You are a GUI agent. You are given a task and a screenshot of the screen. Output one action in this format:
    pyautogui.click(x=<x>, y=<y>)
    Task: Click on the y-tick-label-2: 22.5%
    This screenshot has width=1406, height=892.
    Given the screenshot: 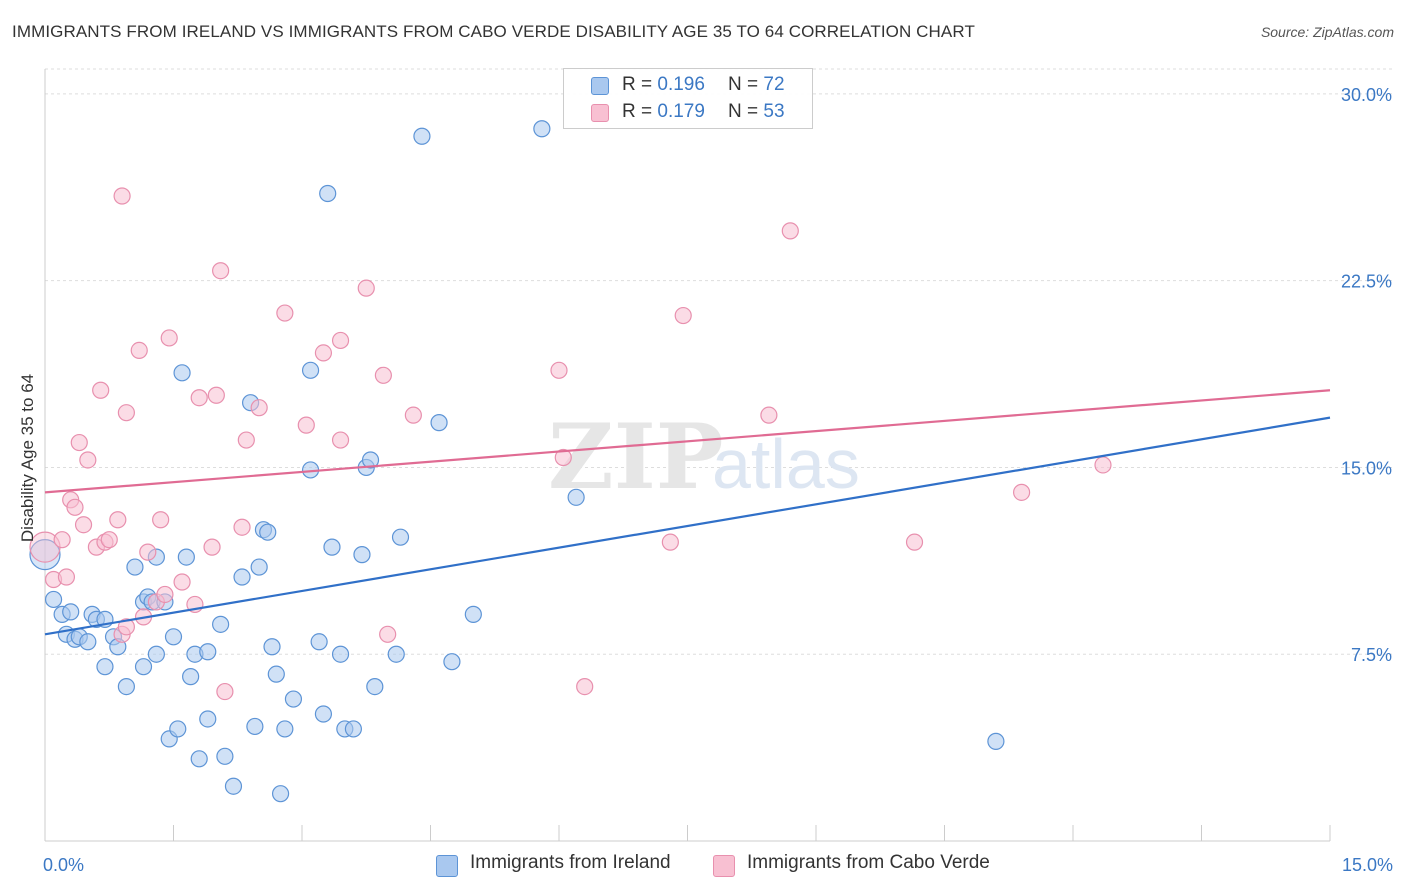 What is the action you would take?
    pyautogui.click(x=1366, y=282)
    